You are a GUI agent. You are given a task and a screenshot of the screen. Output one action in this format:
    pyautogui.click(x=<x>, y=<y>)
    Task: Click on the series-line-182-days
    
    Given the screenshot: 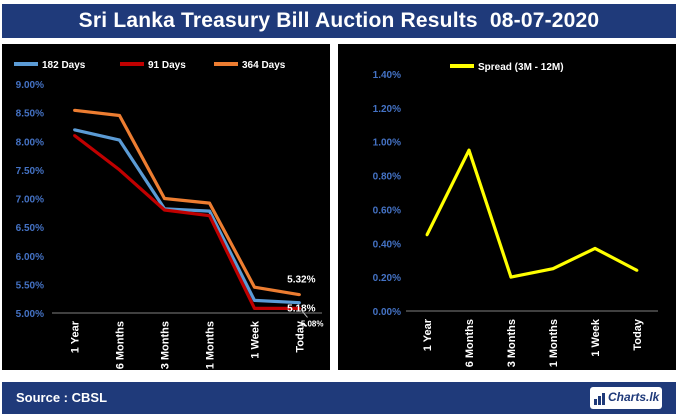 What is the action you would take?
    pyautogui.click(x=187, y=216)
    